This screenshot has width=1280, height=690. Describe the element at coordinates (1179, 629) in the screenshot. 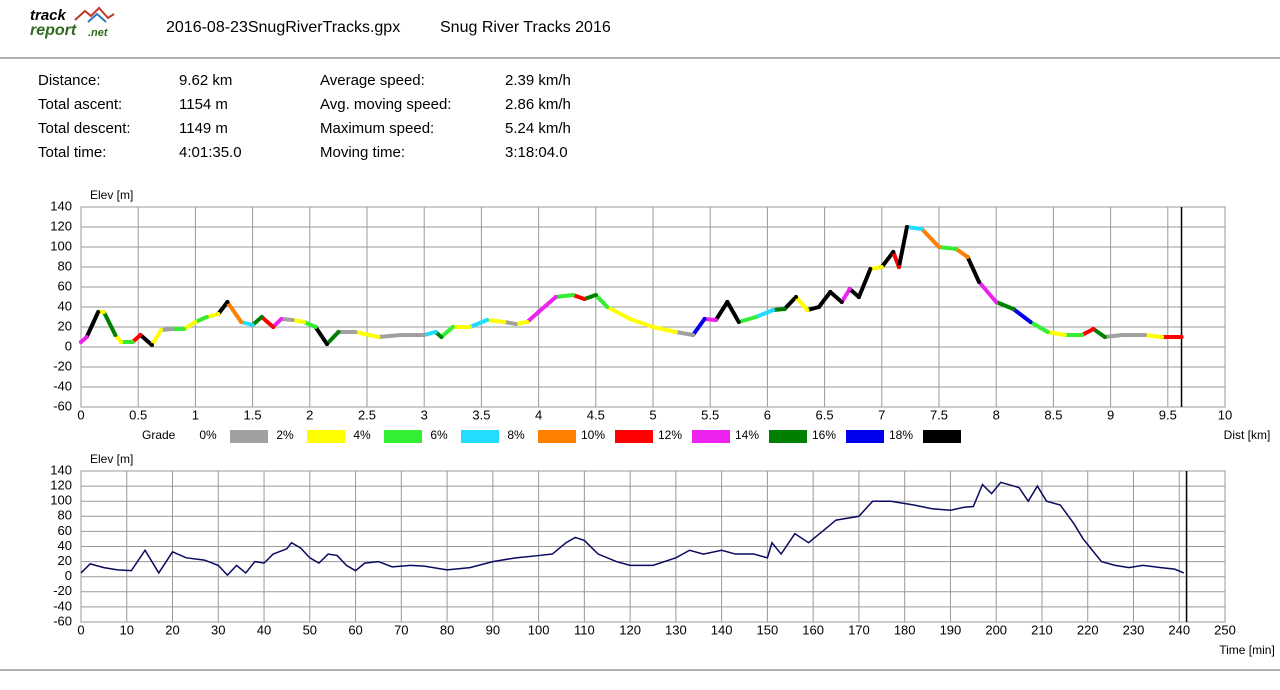

I see `x-tick-label: 240` at that location.